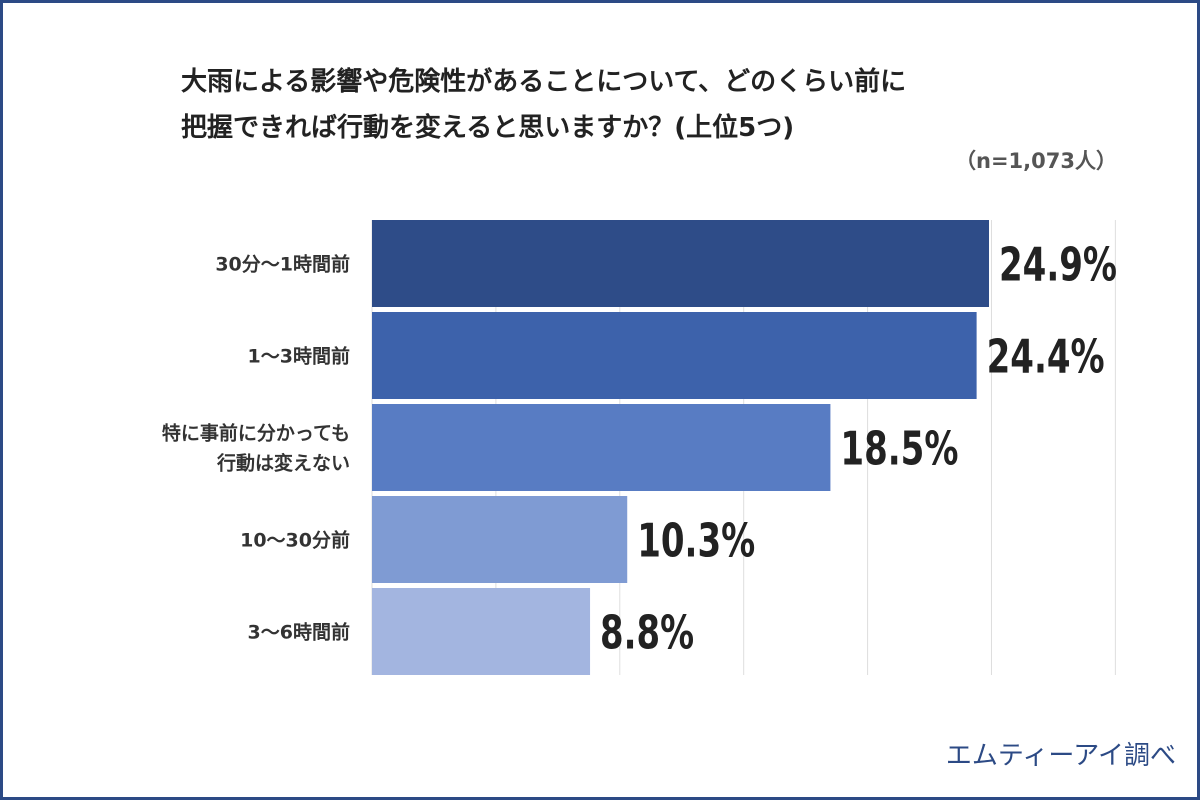  I want to click on chart-title-line-2: 把握できれば行動を変えると思いますか？(上位5つ), so click(488, 128).